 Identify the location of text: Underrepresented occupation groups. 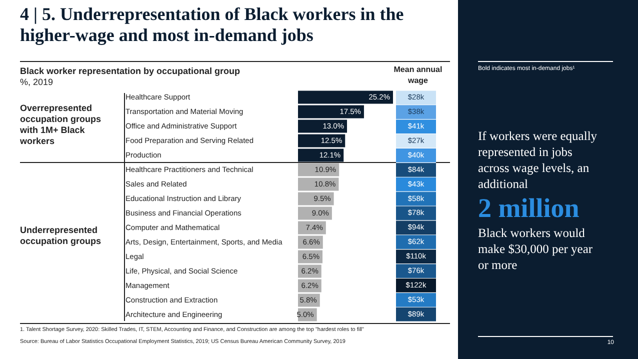
(61, 236).